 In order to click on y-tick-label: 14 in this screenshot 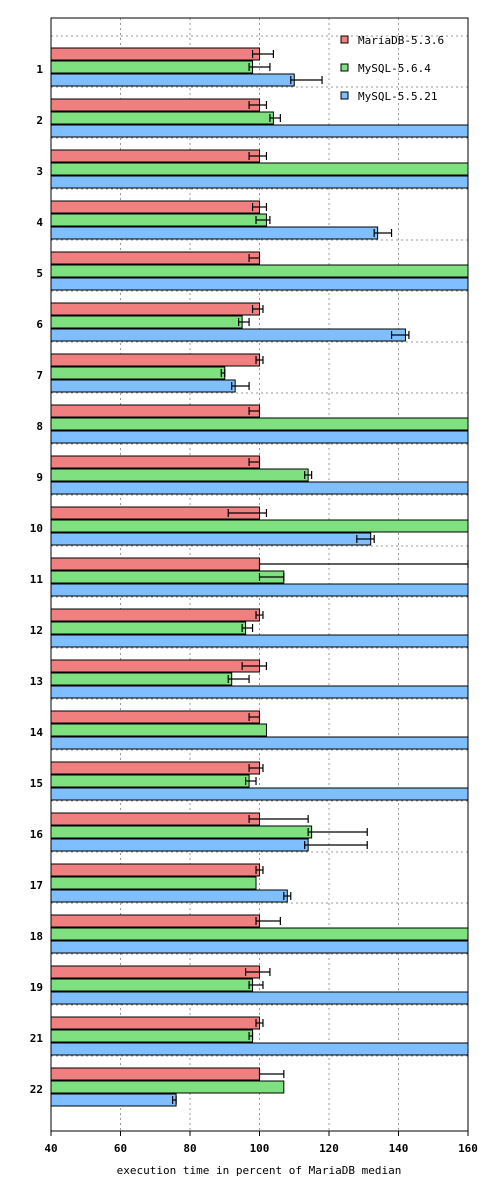, I will do `click(37, 732)`.